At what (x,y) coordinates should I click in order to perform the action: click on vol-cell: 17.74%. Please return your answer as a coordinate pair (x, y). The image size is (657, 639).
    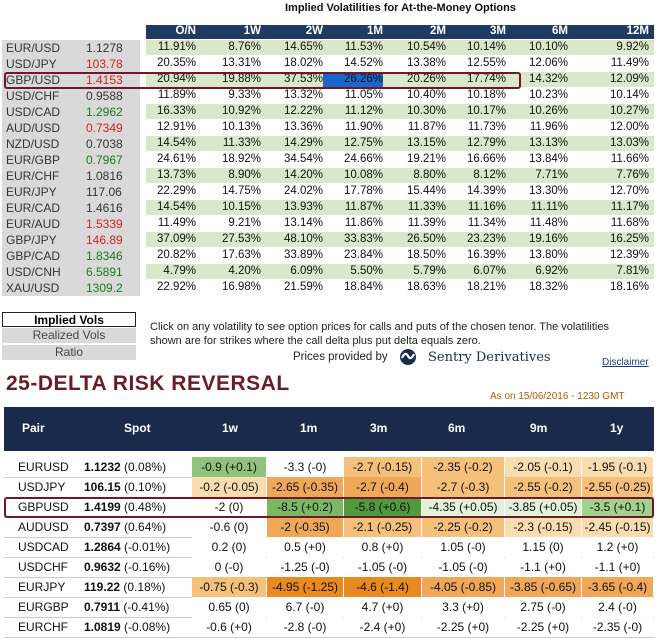
    Looking at the image, I should click on (486, 79).